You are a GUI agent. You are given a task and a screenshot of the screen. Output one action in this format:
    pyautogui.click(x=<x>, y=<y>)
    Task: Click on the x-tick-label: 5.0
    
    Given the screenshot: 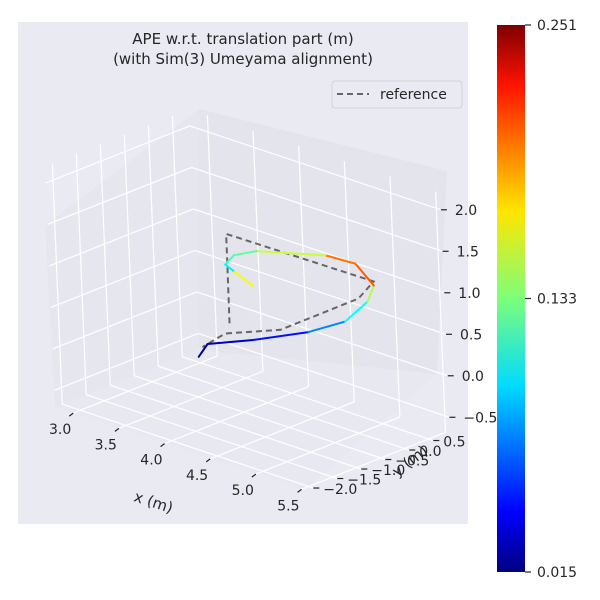 What is the action you would take?
    pyautogui.click(x=243, y=491)
    